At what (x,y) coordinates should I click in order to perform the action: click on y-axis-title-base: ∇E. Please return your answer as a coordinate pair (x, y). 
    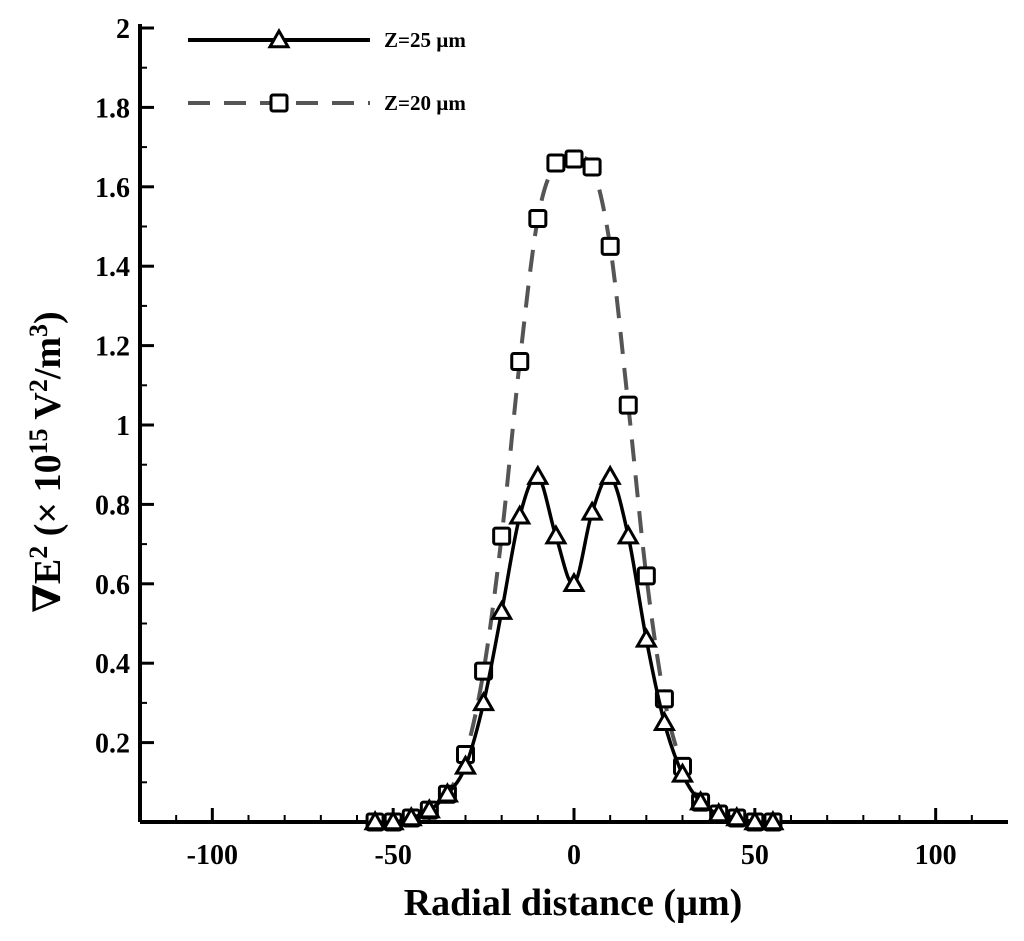
    Looking at the image, I should click on (48, 586).